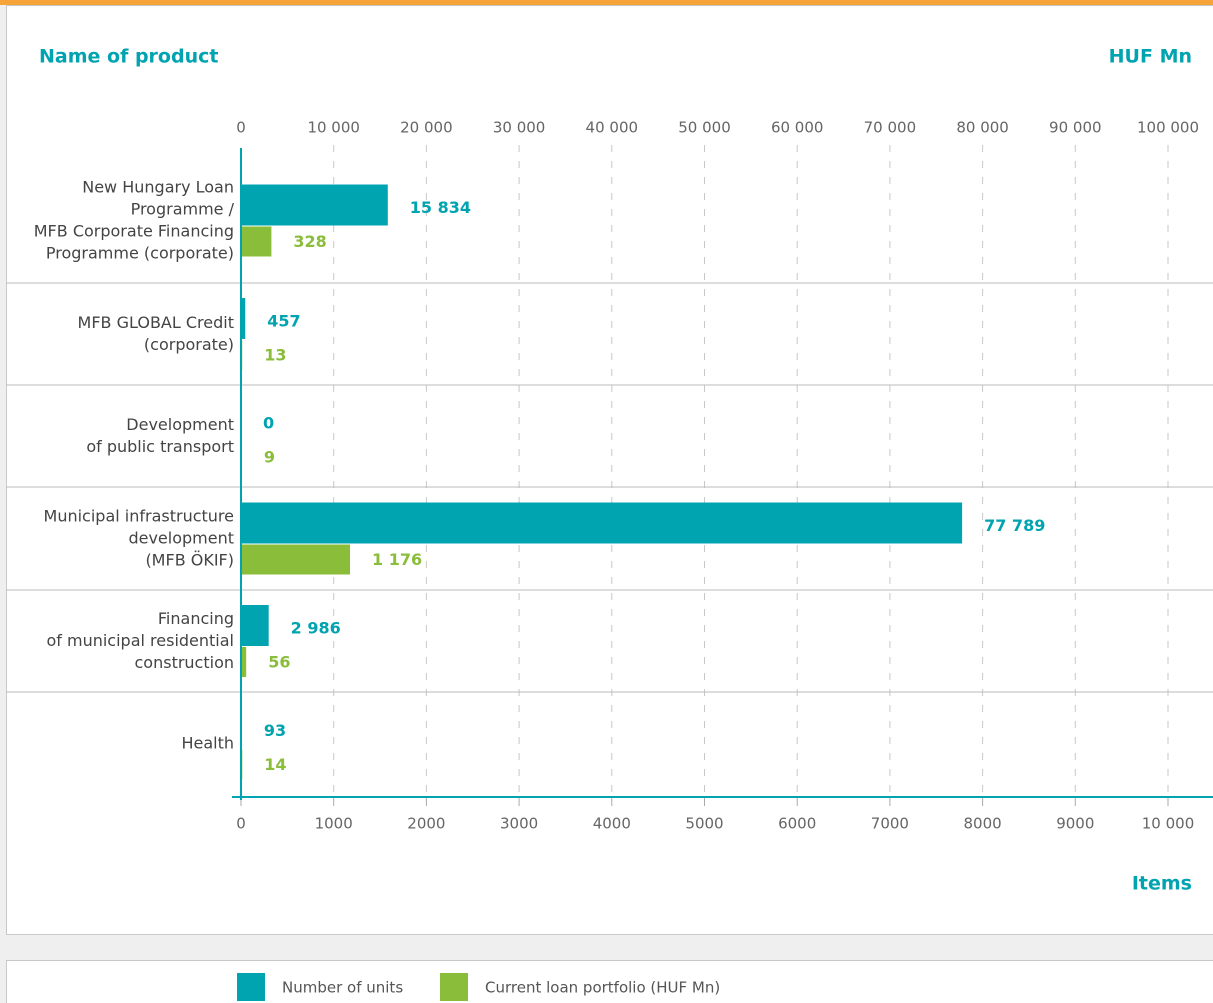 The width and height of the screenshot is (1213, 1003). Describe the element at coordinates (140, 252) in the screenshot. I see `category-line: Programme (corporate)` at that location.